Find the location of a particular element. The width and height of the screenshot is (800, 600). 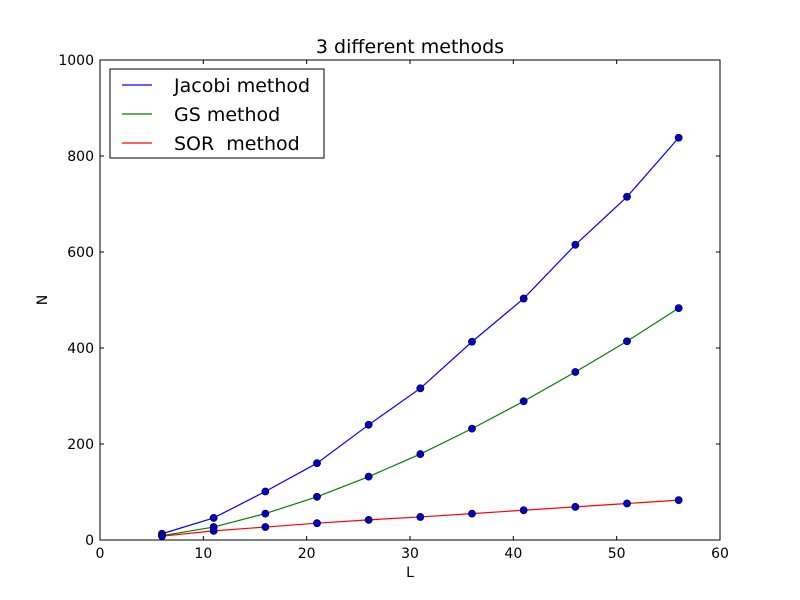

chart-title: 3 different methods is located at coordinates (410, 47).